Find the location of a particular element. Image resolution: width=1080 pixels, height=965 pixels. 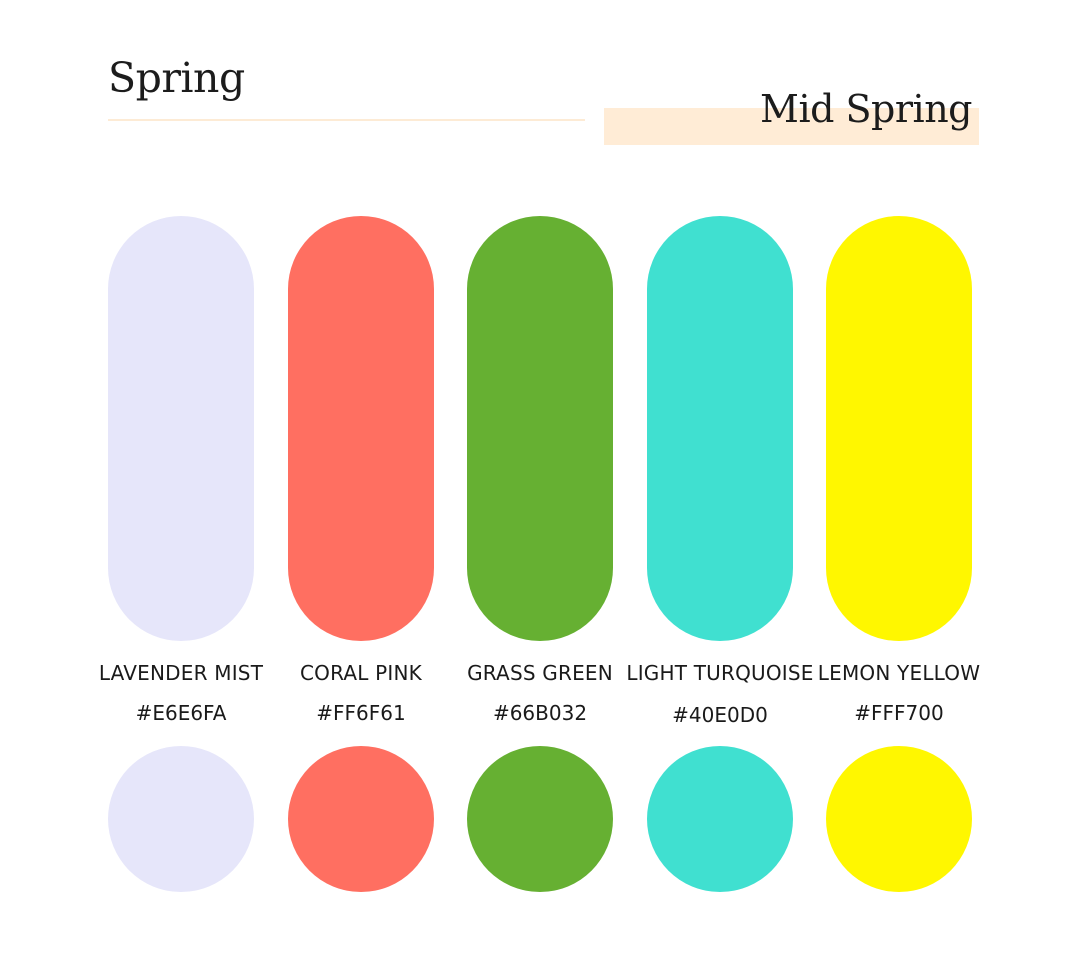

palette-title: Spring is located at coordinates (176, 78).